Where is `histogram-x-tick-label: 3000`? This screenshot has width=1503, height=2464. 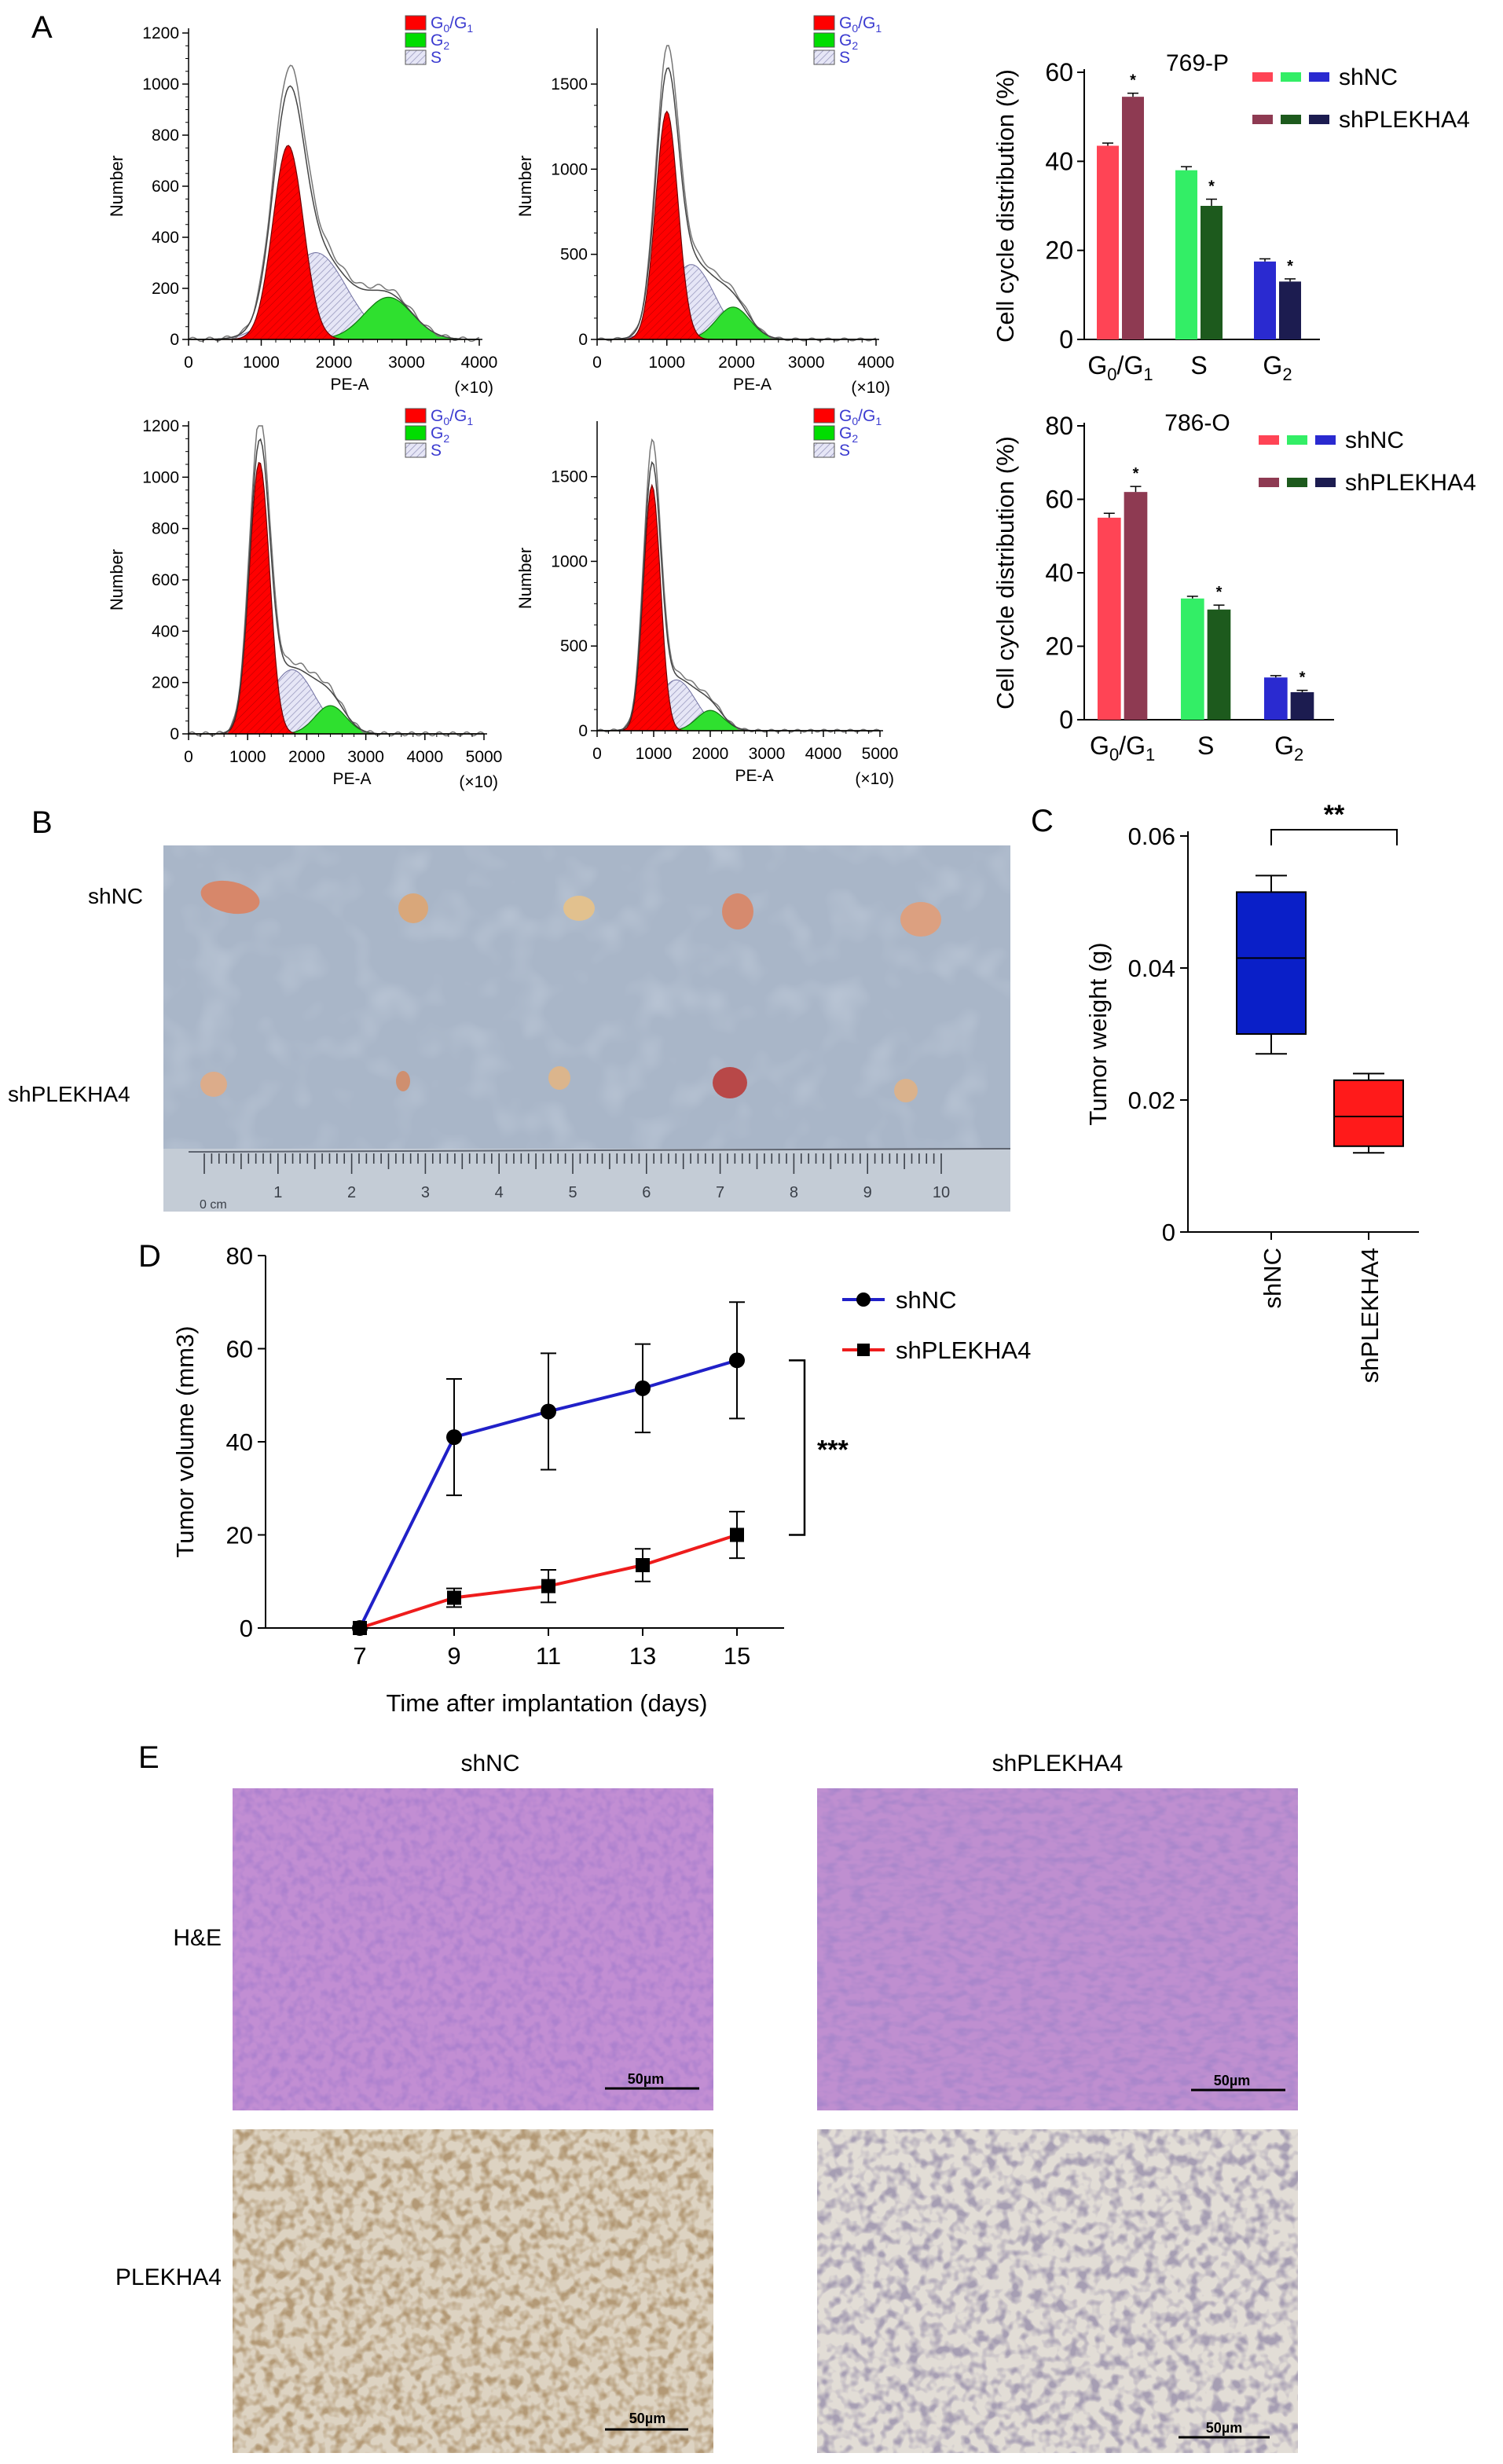
histogram-x-tick-label: 3000 is located at coordinates (407, 363).